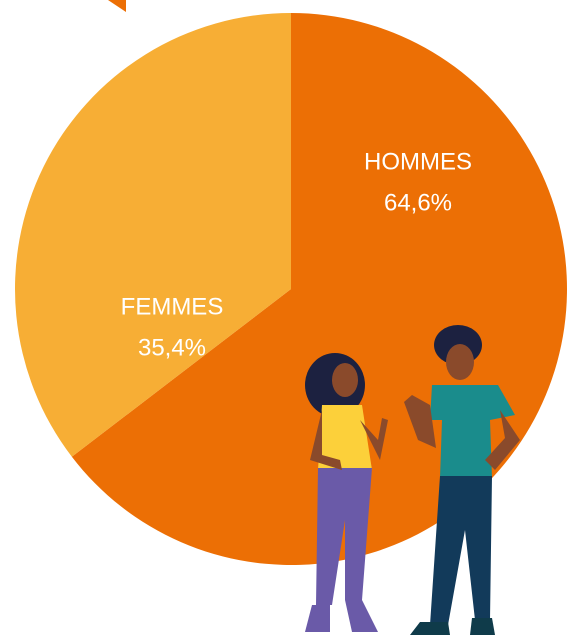 The width and height of the screenshot is (567, 637). I want to click on label-hommes: HOMMES 64,6%, so click(418, 182).